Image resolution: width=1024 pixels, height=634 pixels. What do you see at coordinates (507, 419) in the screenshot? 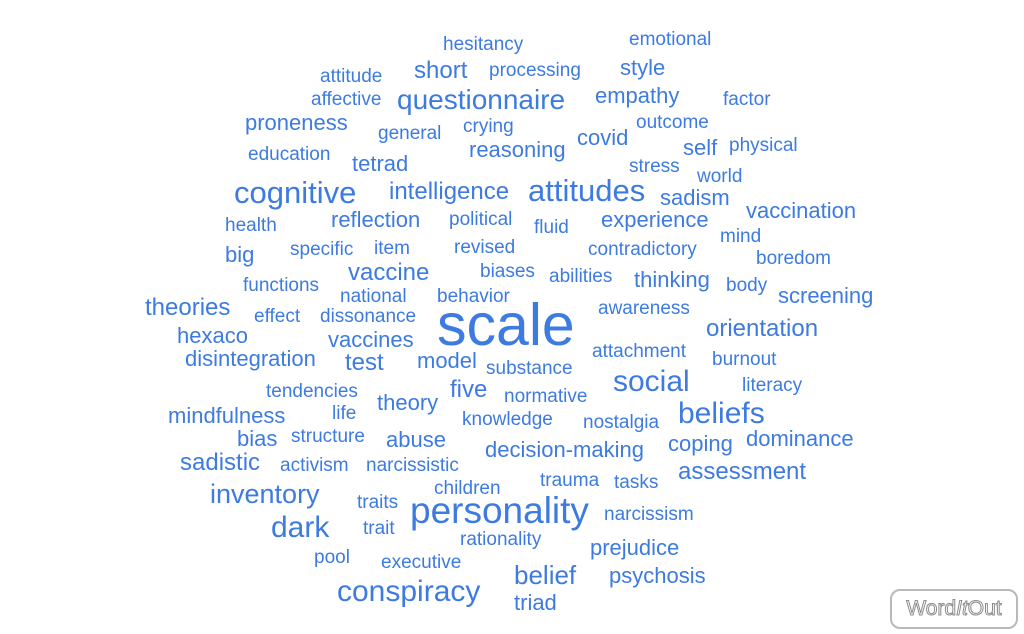
I see `cloud-word-knowledge: knowledge` at bounding box center [507, 419].